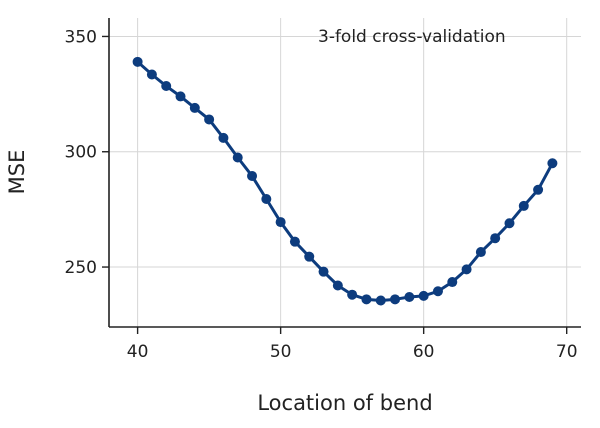 This screenshot has height=428, width=600. I want to click on x-axis-label: Location of bend, so click(344, 403).